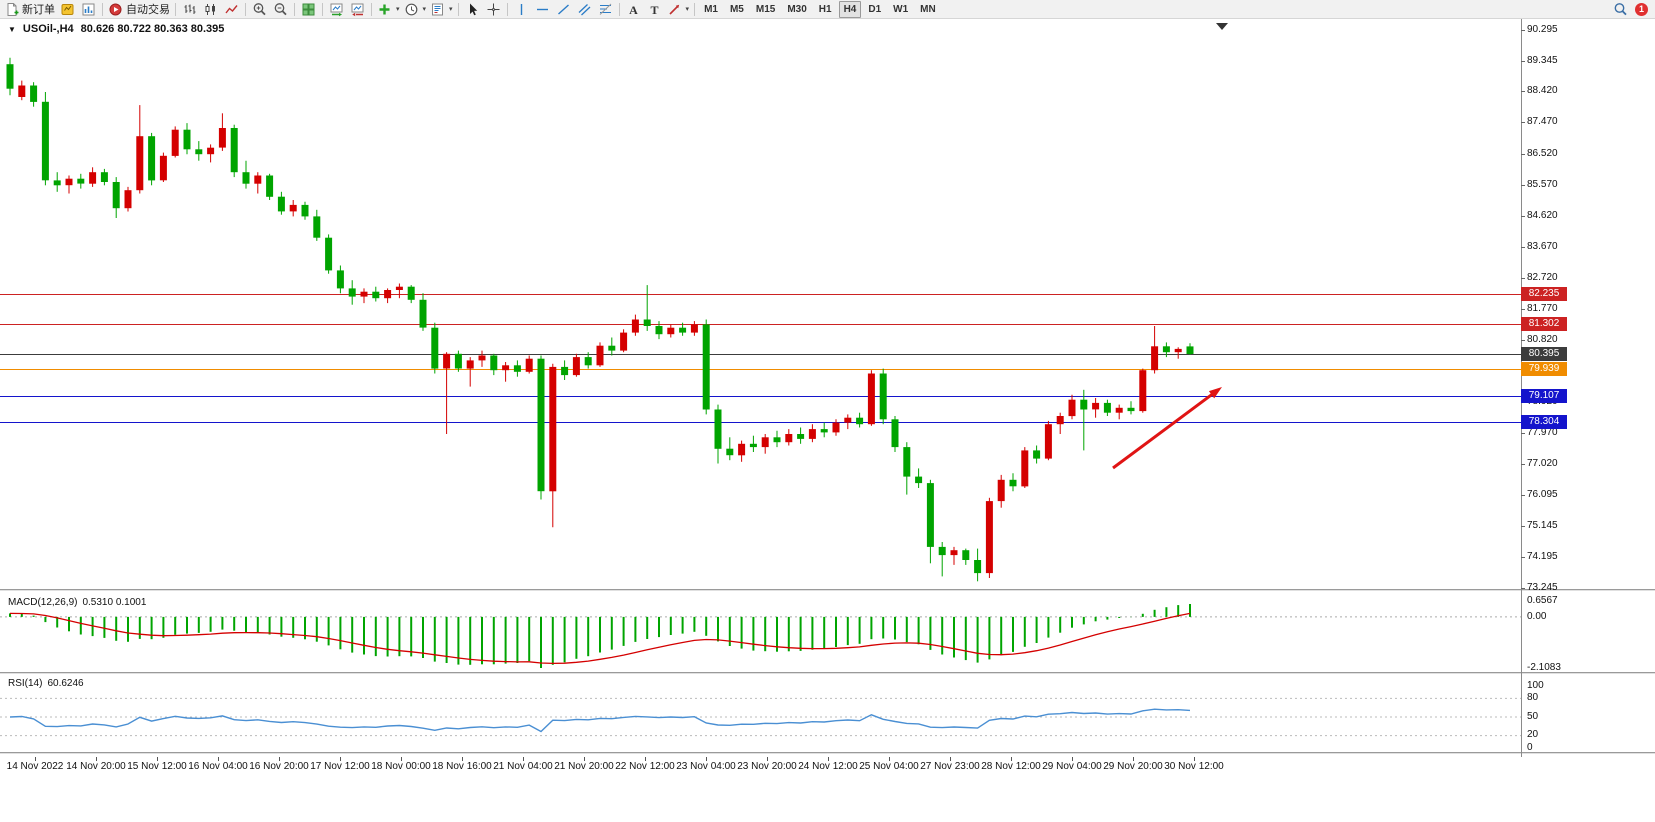  I want to click on zoom-in-icon, so click(259, 8).